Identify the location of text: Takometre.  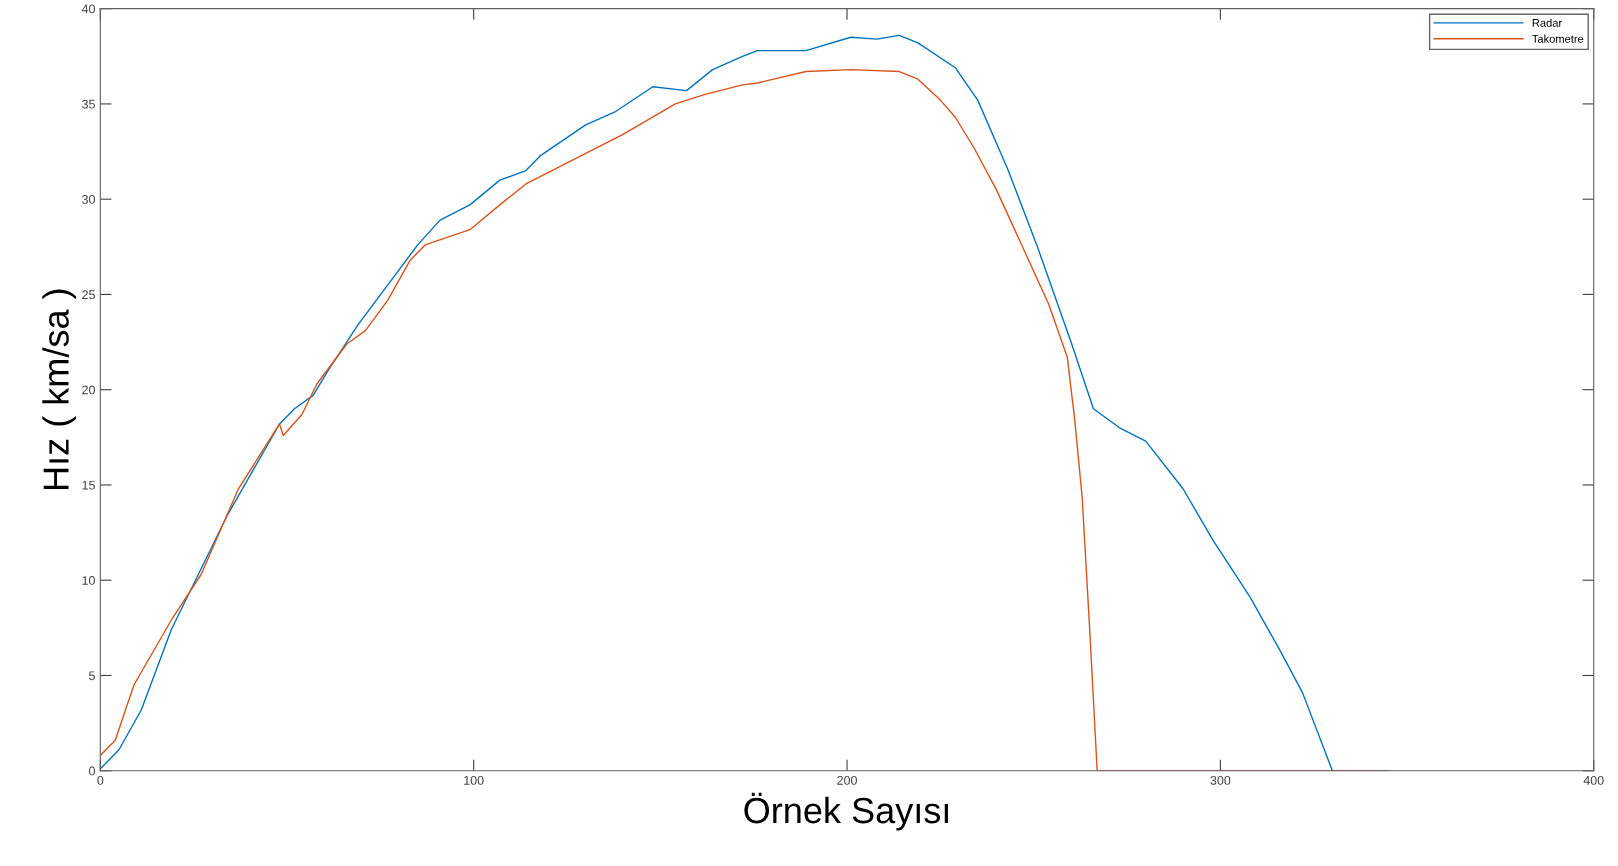
(1558, 38).